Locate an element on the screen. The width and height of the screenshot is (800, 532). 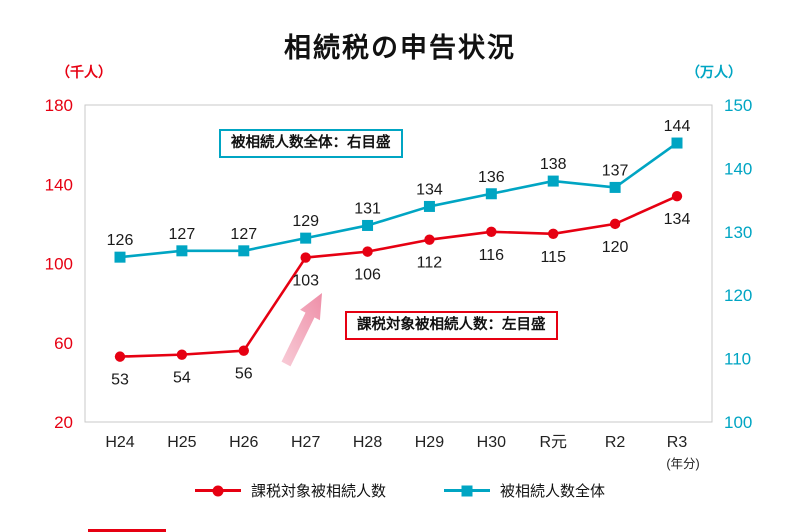
svg-text: H27 is located at coordinates (305, 442).